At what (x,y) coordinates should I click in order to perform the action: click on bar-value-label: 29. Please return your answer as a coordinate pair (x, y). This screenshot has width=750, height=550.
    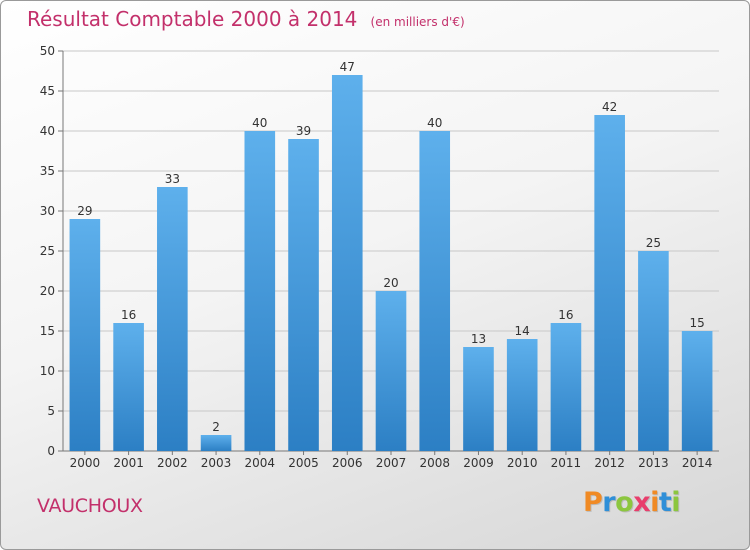
    Looking at the image, I should click on (84, 211).